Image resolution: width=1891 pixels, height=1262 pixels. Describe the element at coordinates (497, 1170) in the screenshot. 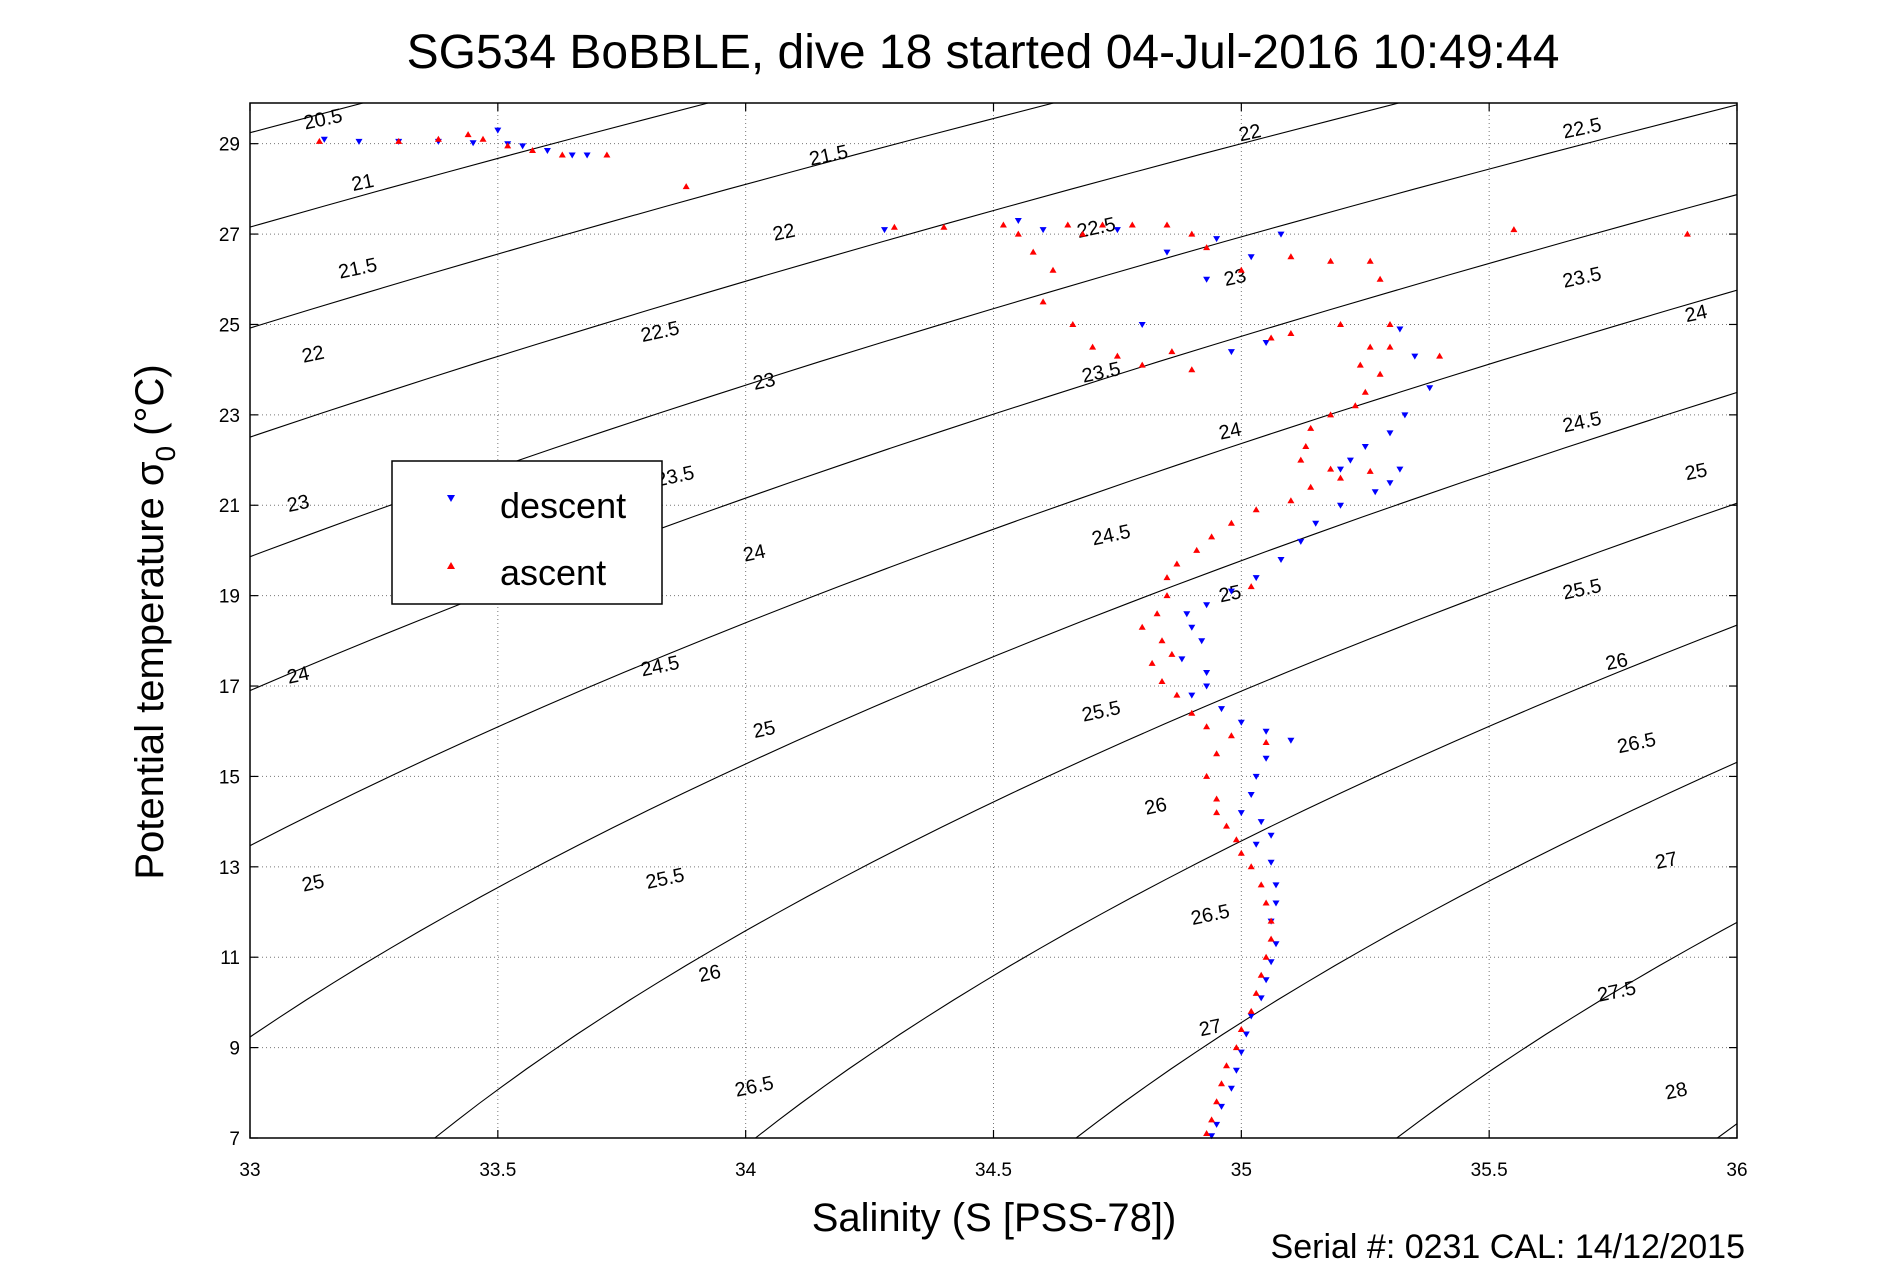

I see `x-tick-label: 33.5` at that location.